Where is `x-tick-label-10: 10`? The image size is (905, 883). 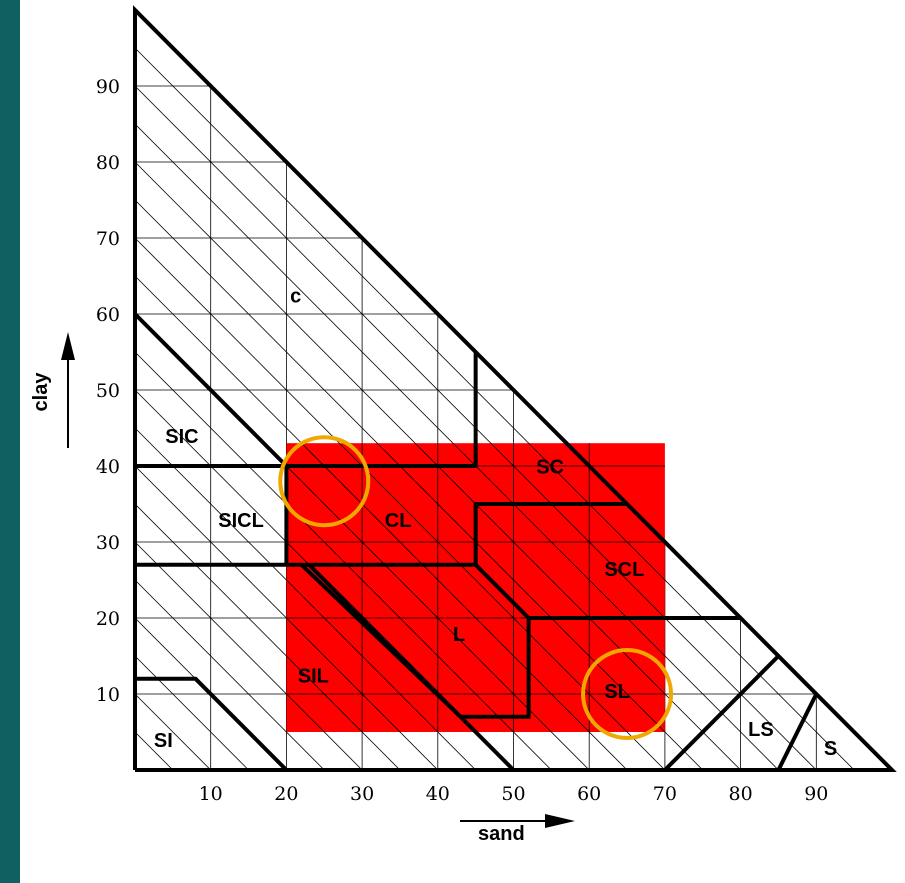 x-tick-label-10: 10 is located at coordinates (211, 794).